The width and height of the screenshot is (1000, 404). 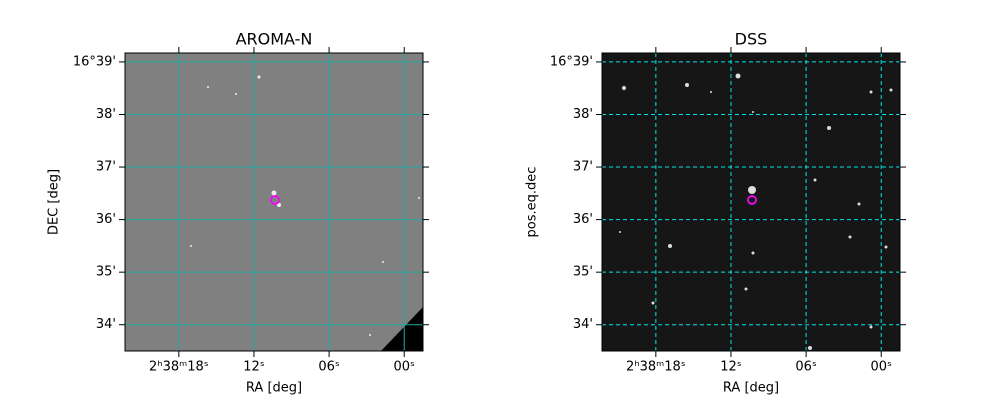 I want to click on y-axis-label: pos.eq.dec, so click(x=532, y=202).